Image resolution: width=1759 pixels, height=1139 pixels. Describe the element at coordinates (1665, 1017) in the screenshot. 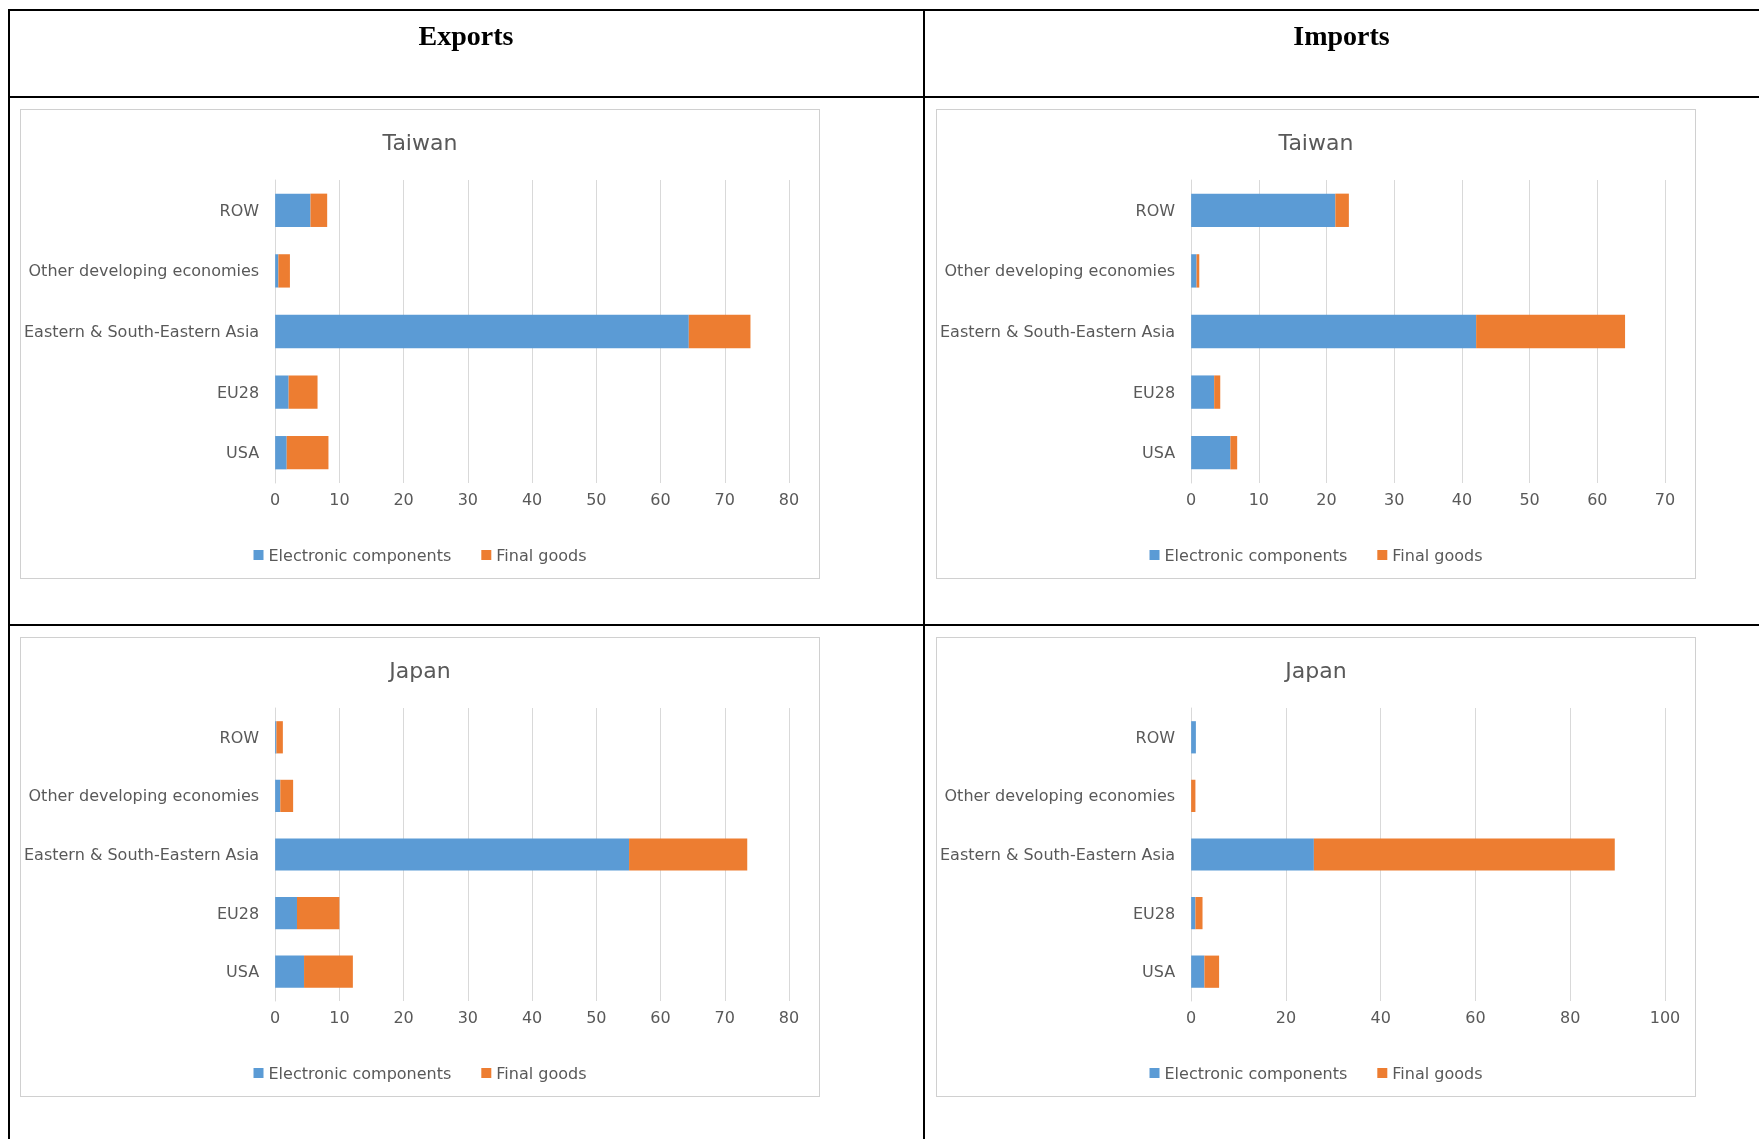

I see `x-tick-label: 100` at that location.